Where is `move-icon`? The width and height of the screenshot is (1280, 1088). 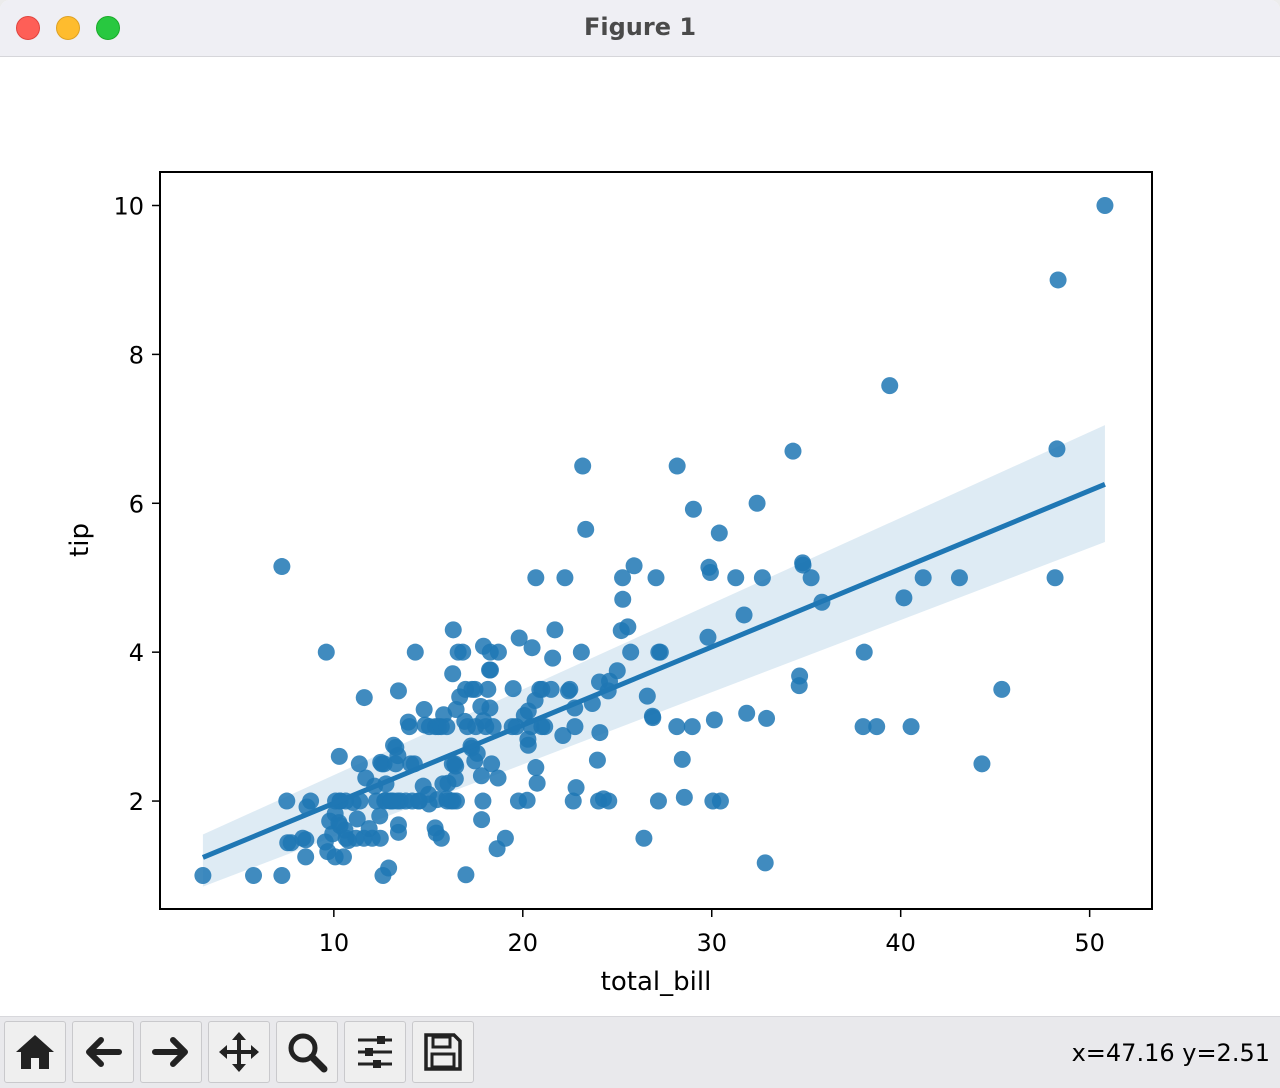
move-icon is located at coordinates (239, 1052).